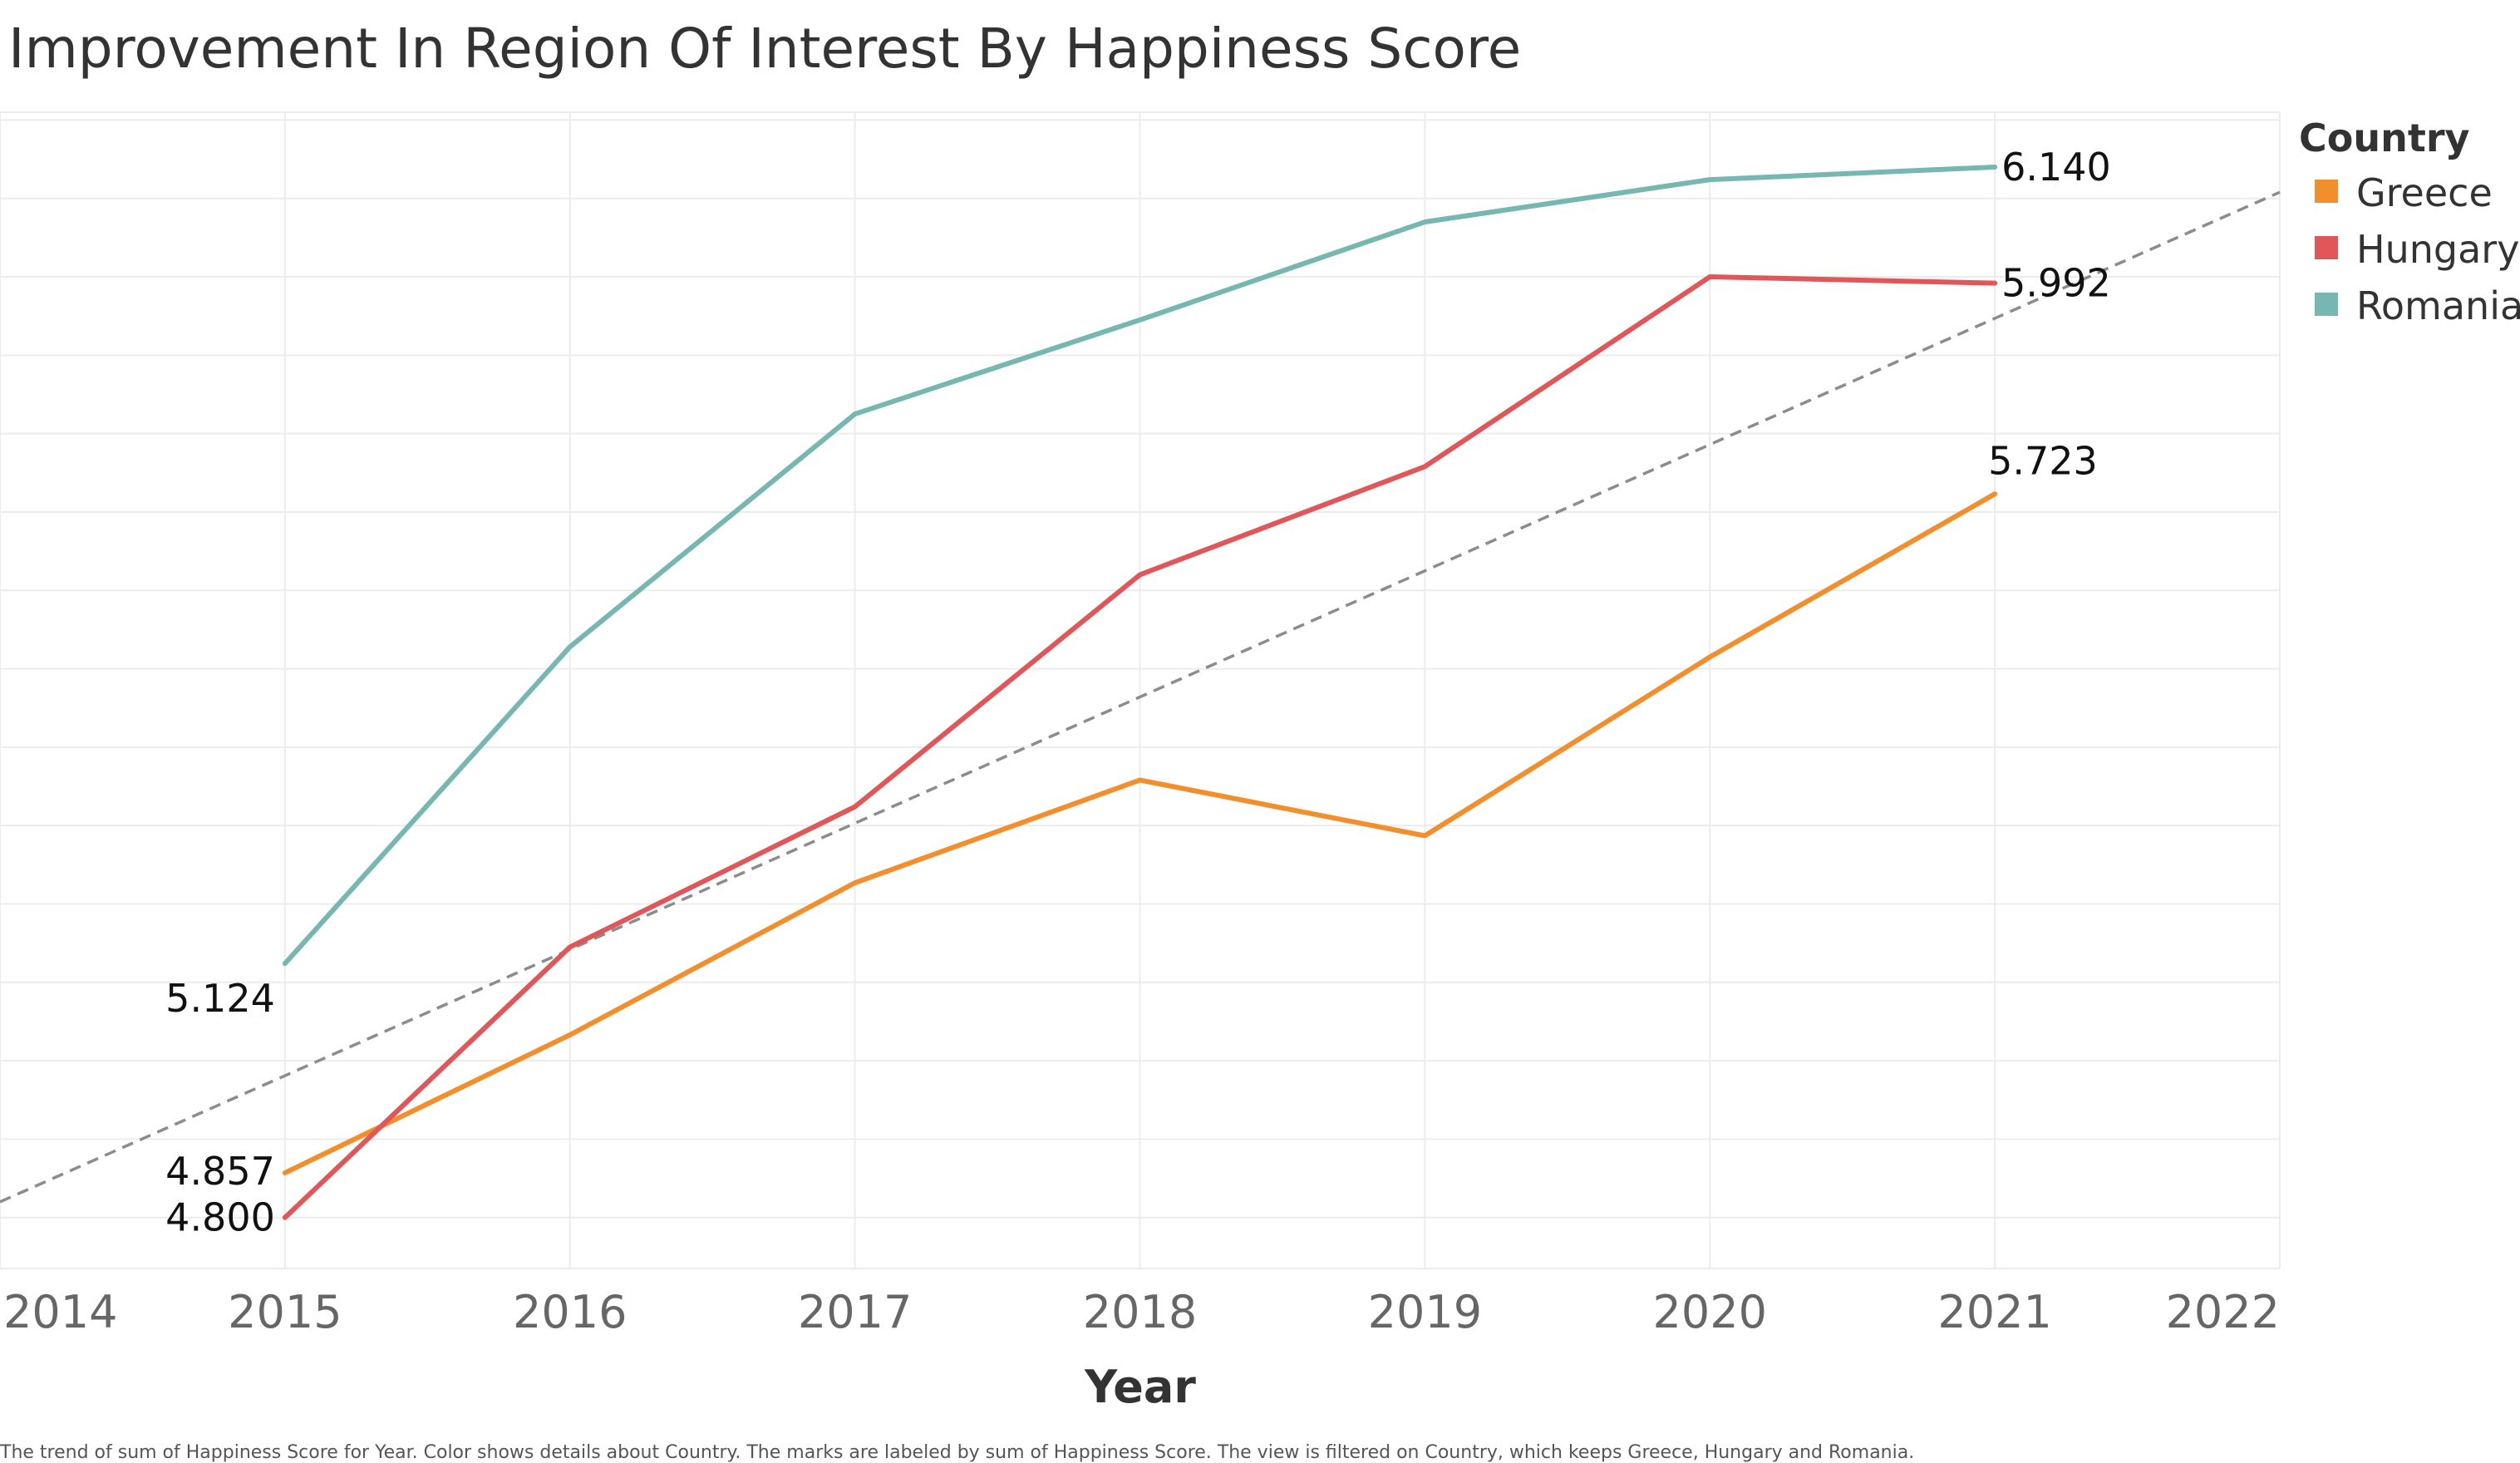 This screenshot has height=1463, width=2520. Describe the element at coordinates (855, 1312) in the screenshot. I see `x-tick-label: 2017` at that location.